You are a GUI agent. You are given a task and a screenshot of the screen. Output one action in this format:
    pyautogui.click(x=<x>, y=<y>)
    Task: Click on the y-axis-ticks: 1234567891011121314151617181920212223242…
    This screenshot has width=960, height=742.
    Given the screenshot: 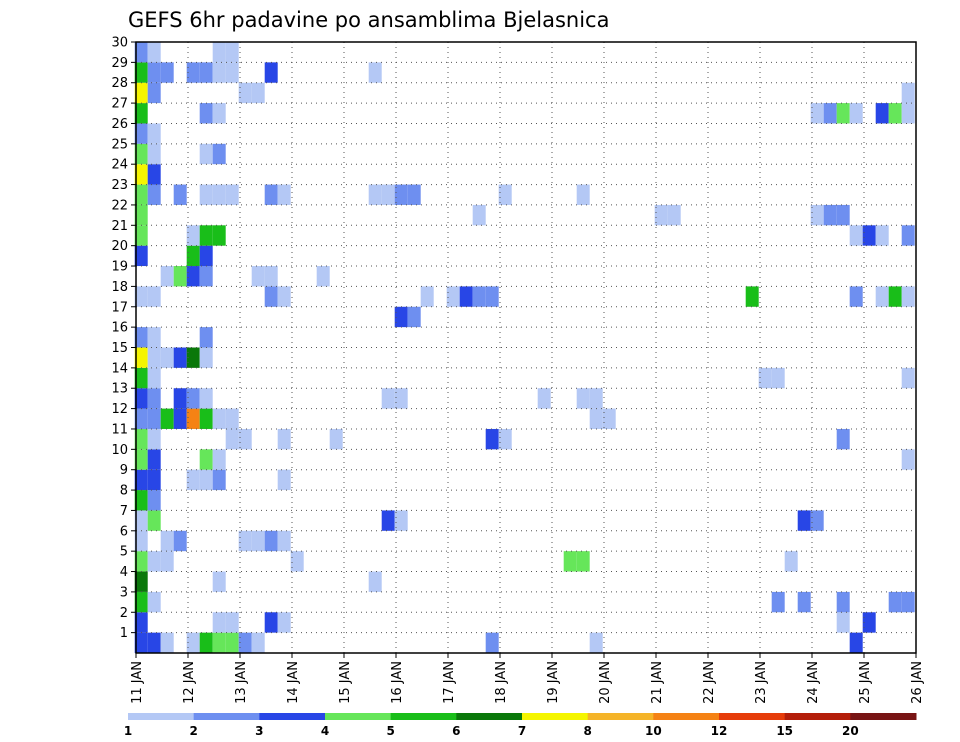 What is the action you would take?
    pyautogui.click(x=123, y=338)
    